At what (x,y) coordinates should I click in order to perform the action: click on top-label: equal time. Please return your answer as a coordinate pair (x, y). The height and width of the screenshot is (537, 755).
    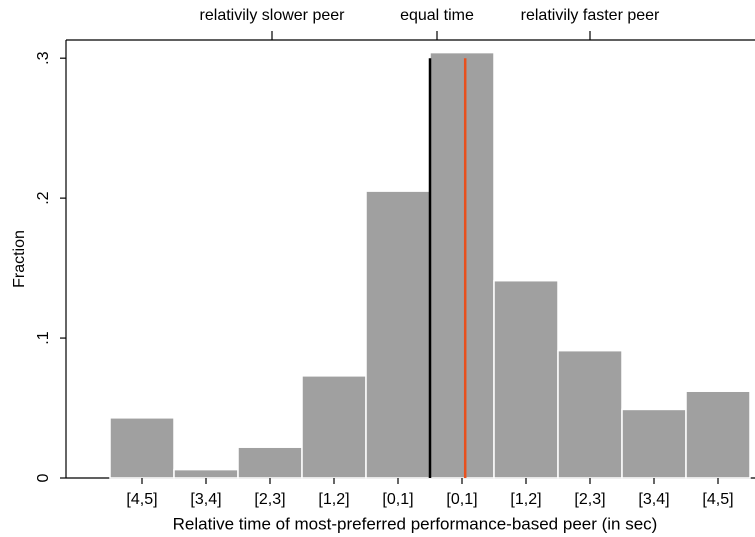
    Looking at the image, I should click on (437, 15).